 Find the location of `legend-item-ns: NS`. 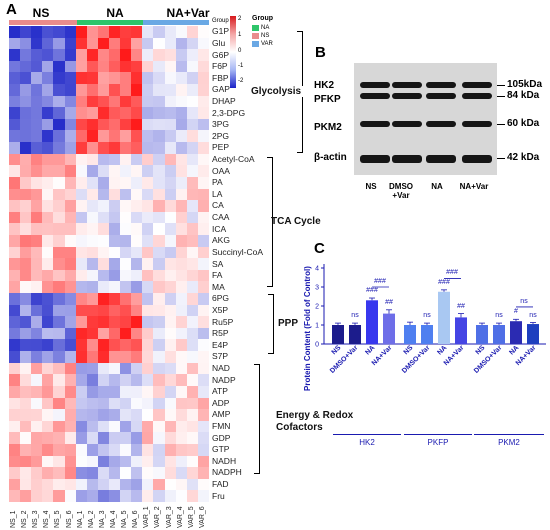

legend-item-ns: NS is located at coordinates (262, 36).